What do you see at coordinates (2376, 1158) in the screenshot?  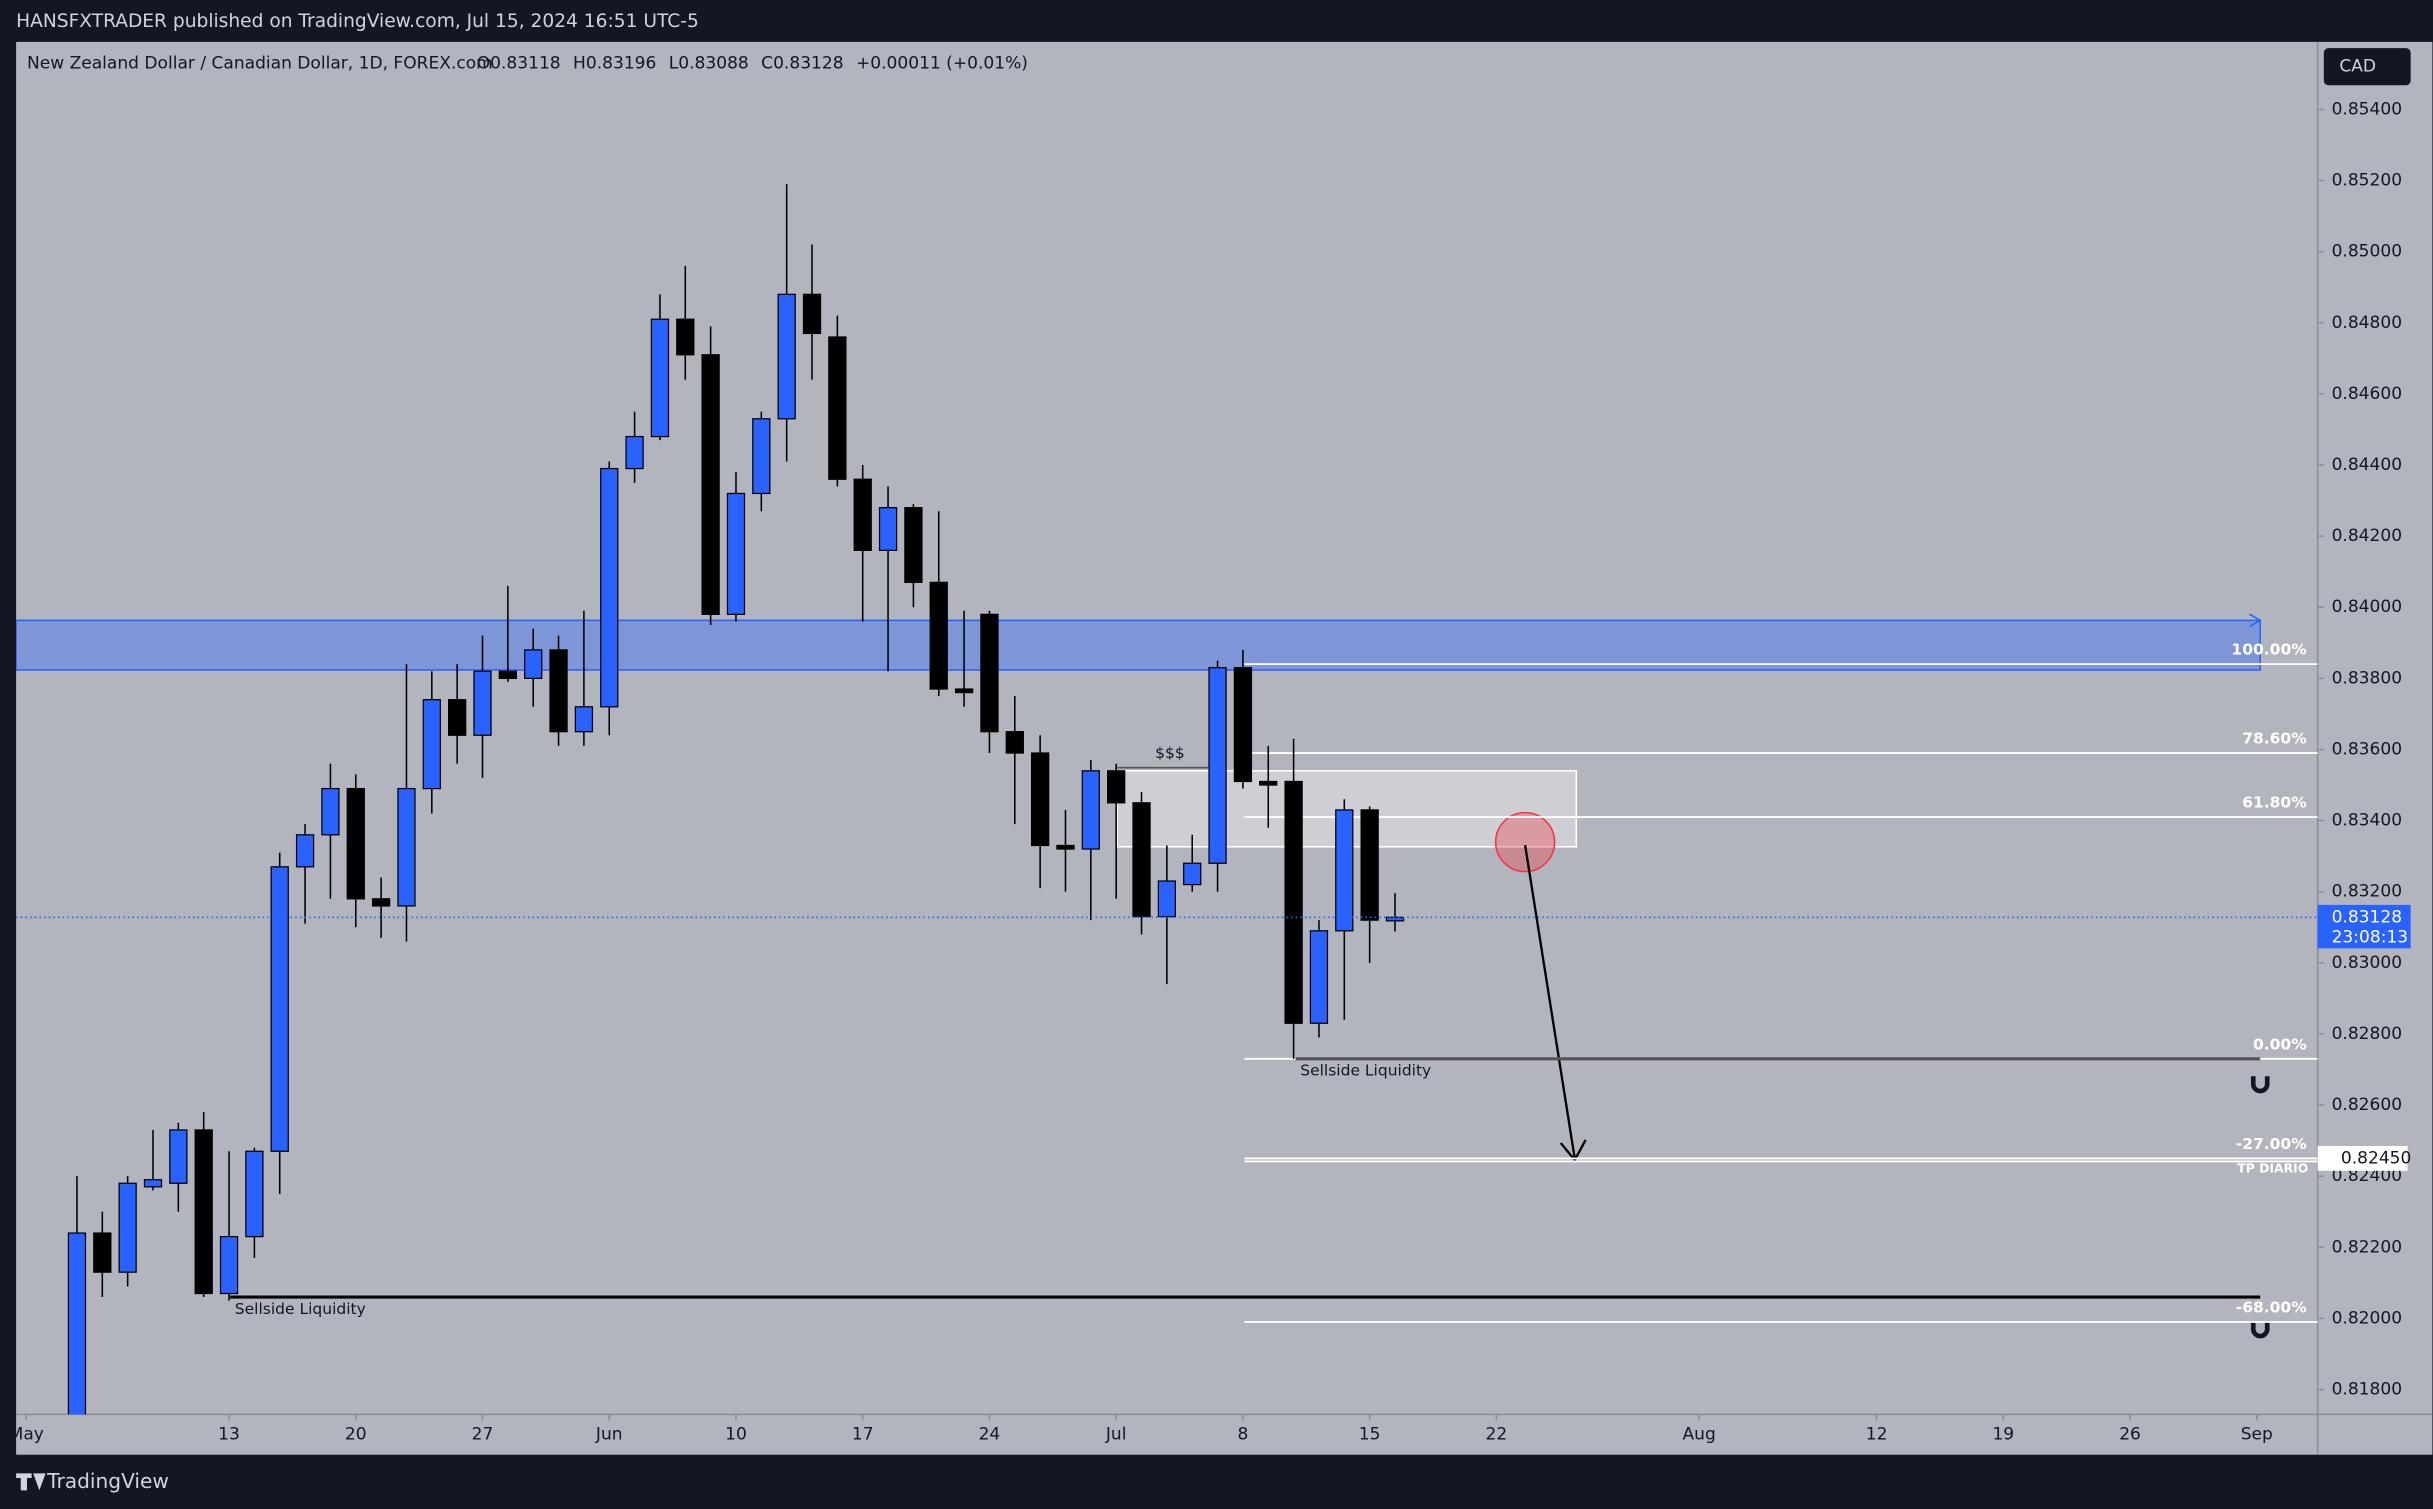 I see `target-label: 0.82450` at bounding box center [2376, 1158].